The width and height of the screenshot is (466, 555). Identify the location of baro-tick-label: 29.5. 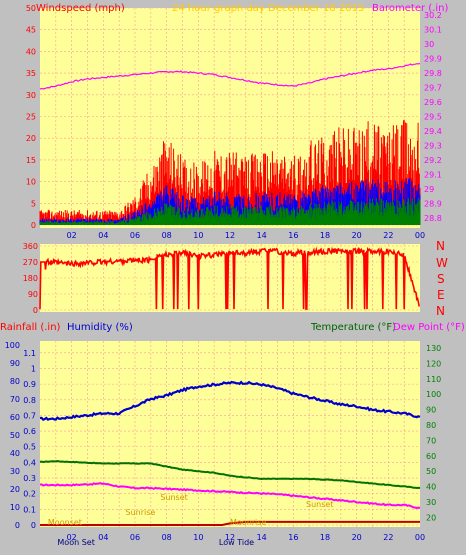
(433, 117).